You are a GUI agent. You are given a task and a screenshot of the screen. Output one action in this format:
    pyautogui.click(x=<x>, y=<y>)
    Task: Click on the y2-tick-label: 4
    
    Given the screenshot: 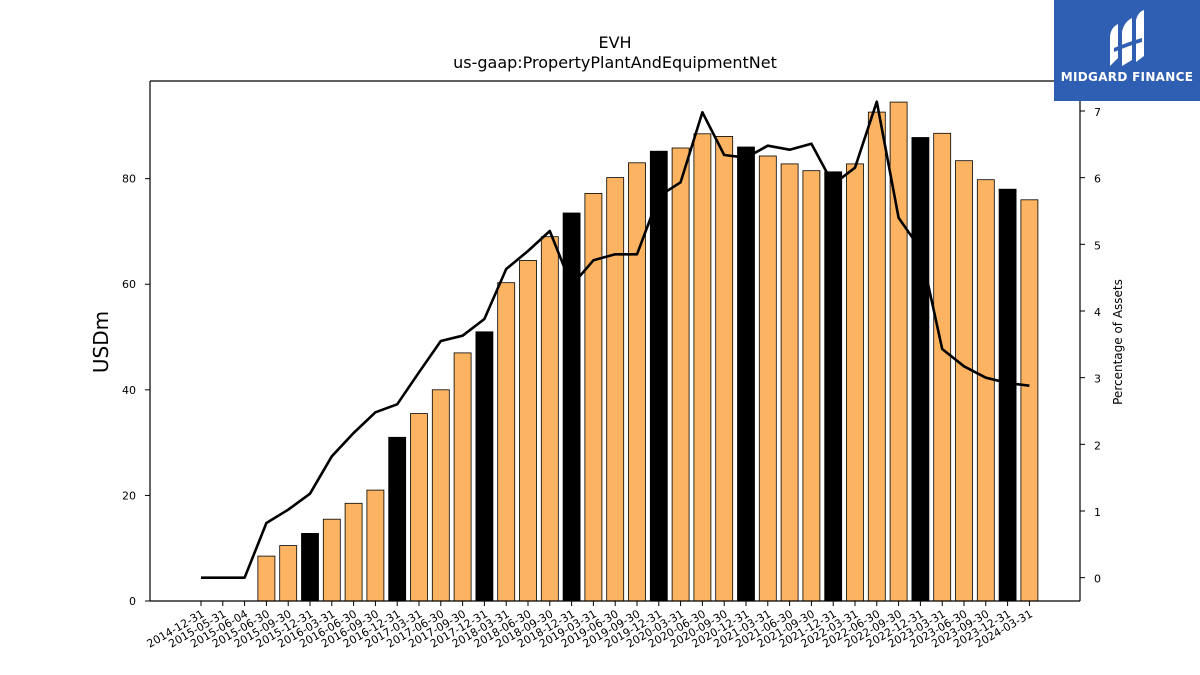 What is the action you would take?
    pyautogui.click(x=1097, y=312)
    